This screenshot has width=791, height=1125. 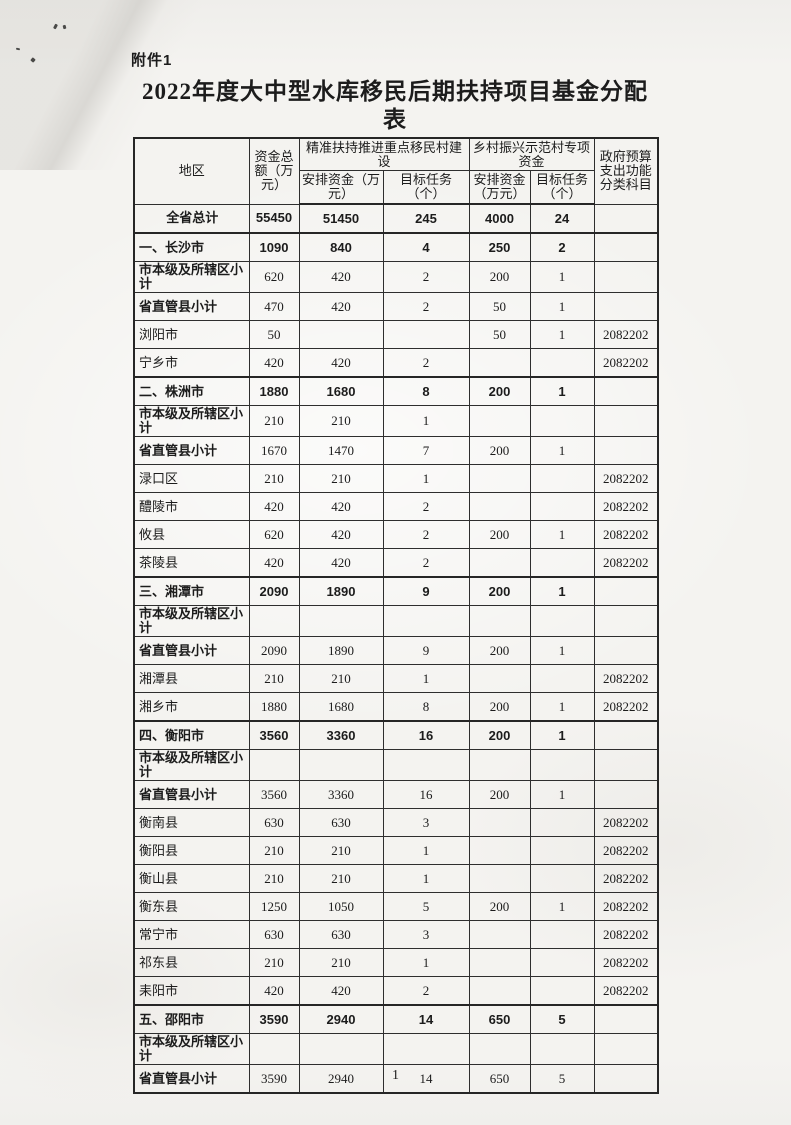 I want to click on total-fund-cell: 470, so click(x=274, y=306).